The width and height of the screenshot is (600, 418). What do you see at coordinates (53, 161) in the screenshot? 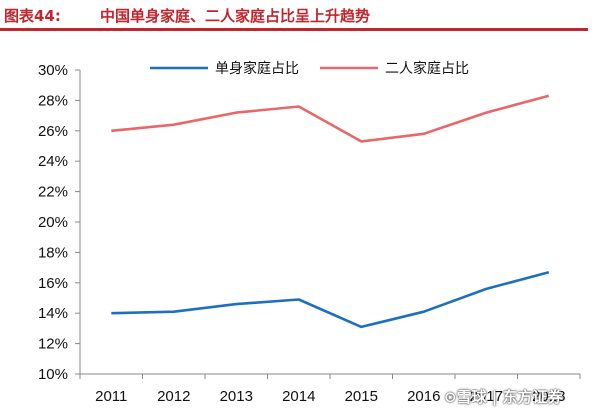
I see `y-tick-label: 24%` at bounding box center [53, 161].